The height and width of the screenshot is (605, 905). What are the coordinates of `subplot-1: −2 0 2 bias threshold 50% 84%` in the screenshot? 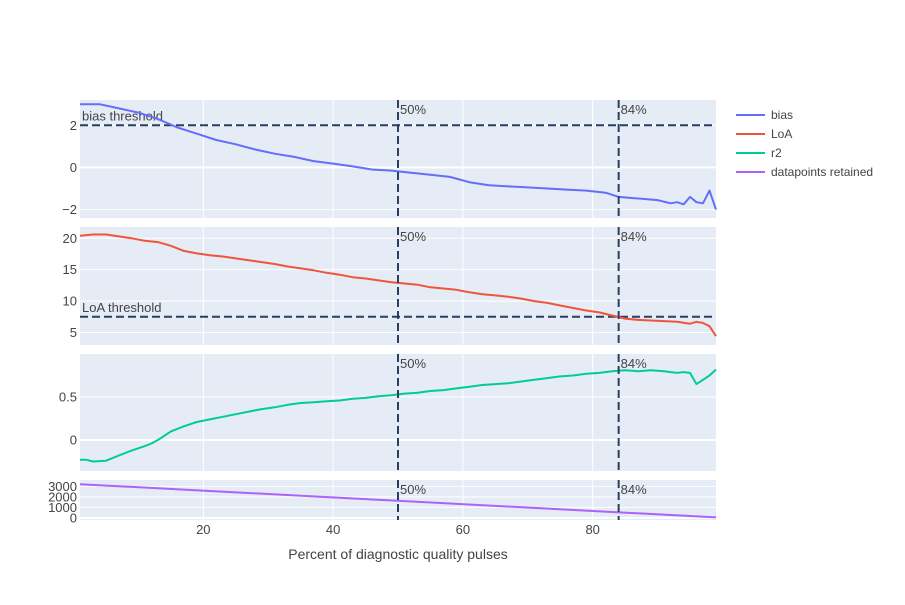 It's located at (389, 159).